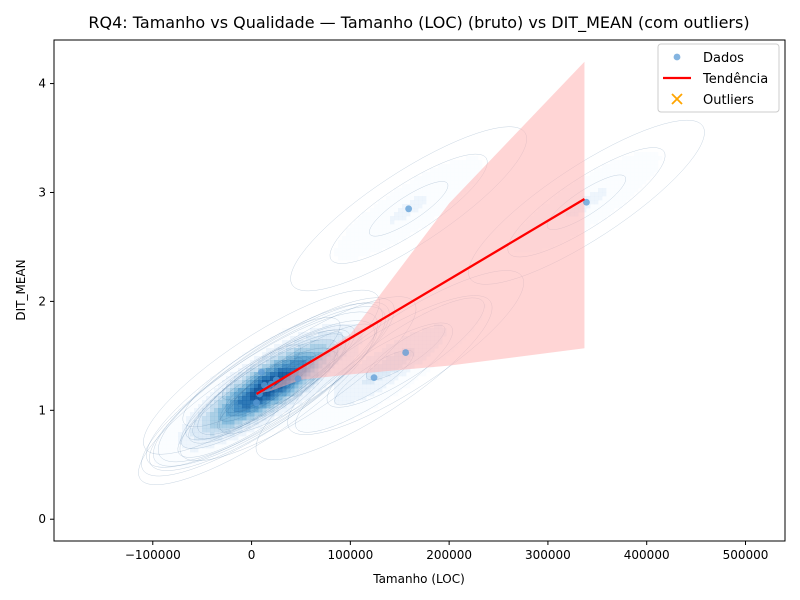 The width and height of the screenshot is (800, 600). What do you see at coordinates (350, 555) in the screenshot?
I see `x-tick-label: 100000` at bounding box center [350, 555].